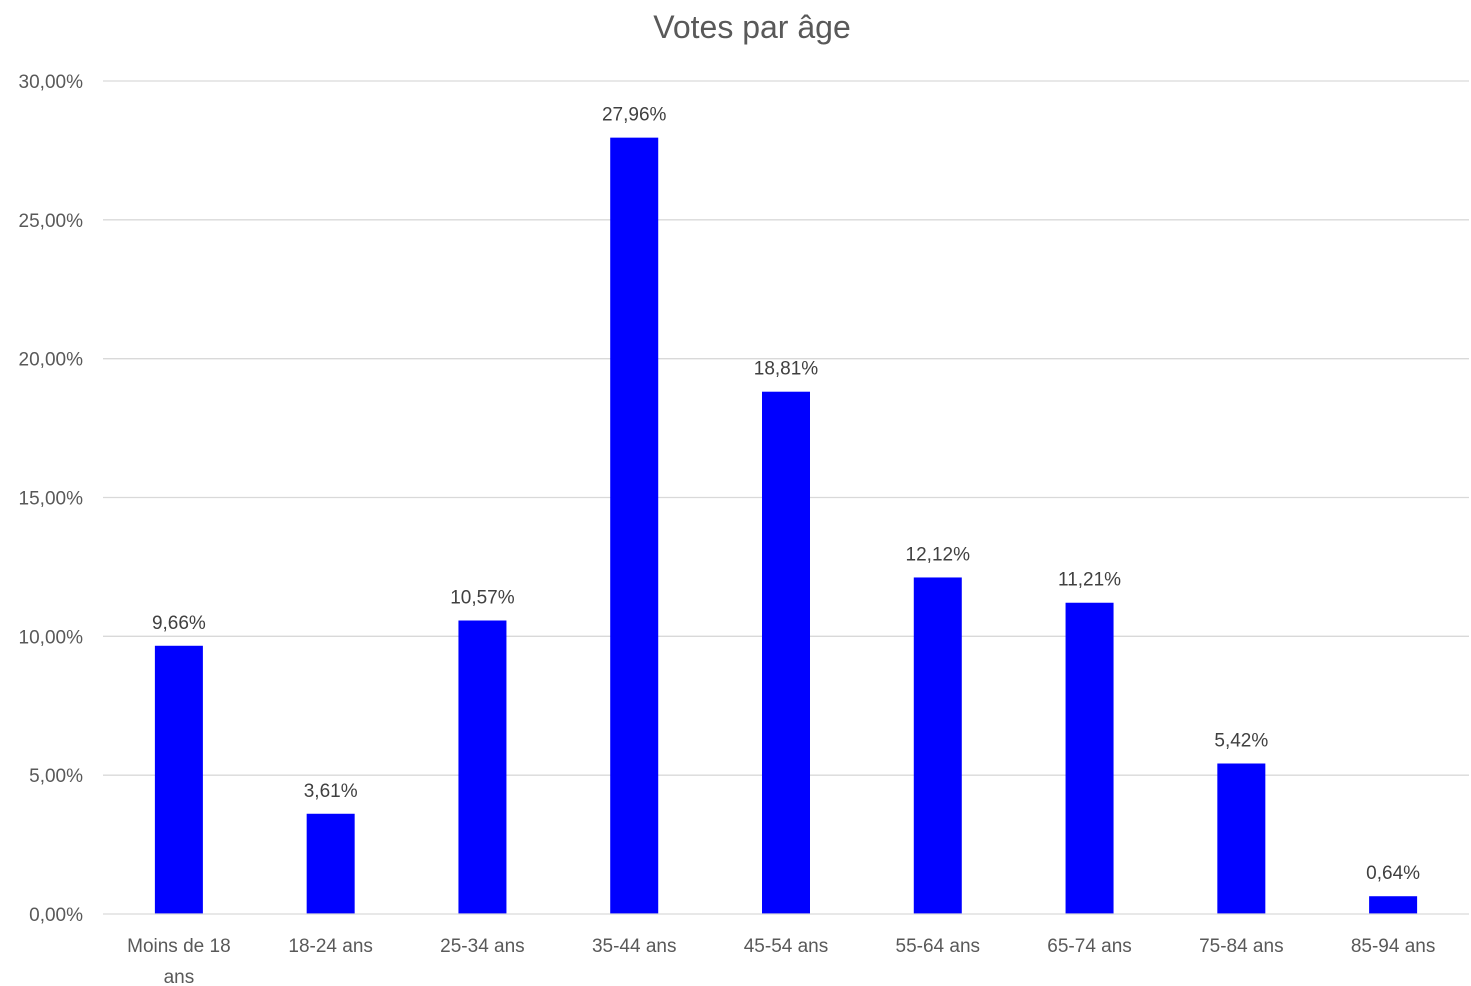 The width and height of the screenshot is (1471, 986). I want to click on x-category-label: Moins de 18 ans, so click(179, 961).